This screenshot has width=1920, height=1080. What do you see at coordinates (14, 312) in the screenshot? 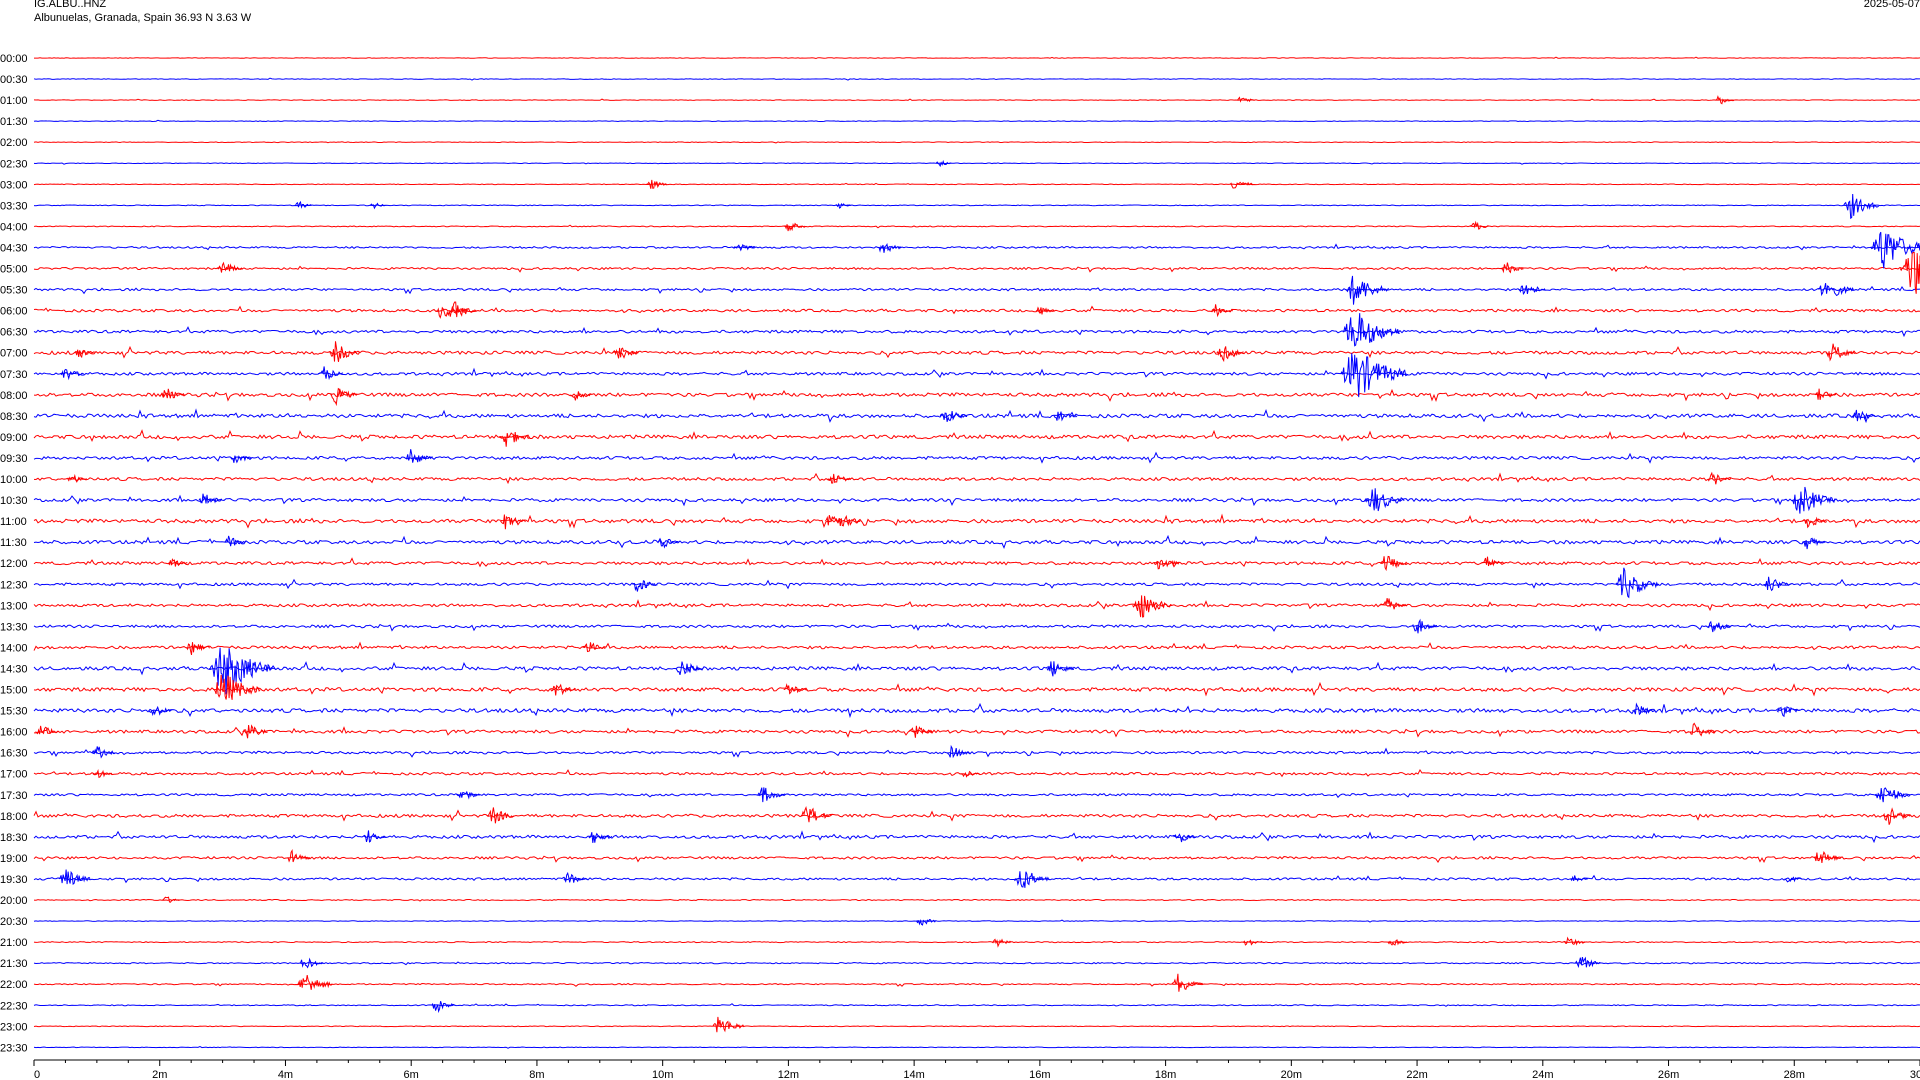
I see `row-label: 06:00` at bounding box center [14, 312].